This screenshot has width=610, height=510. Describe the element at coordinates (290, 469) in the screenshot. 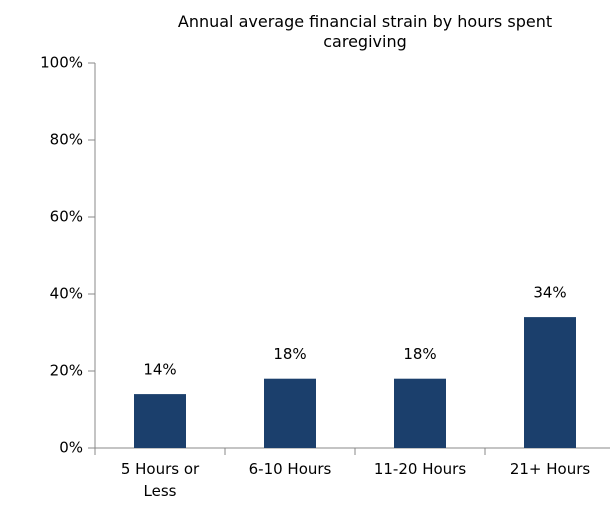

I see `x-tick-label: 6-10 Hours` at that location.